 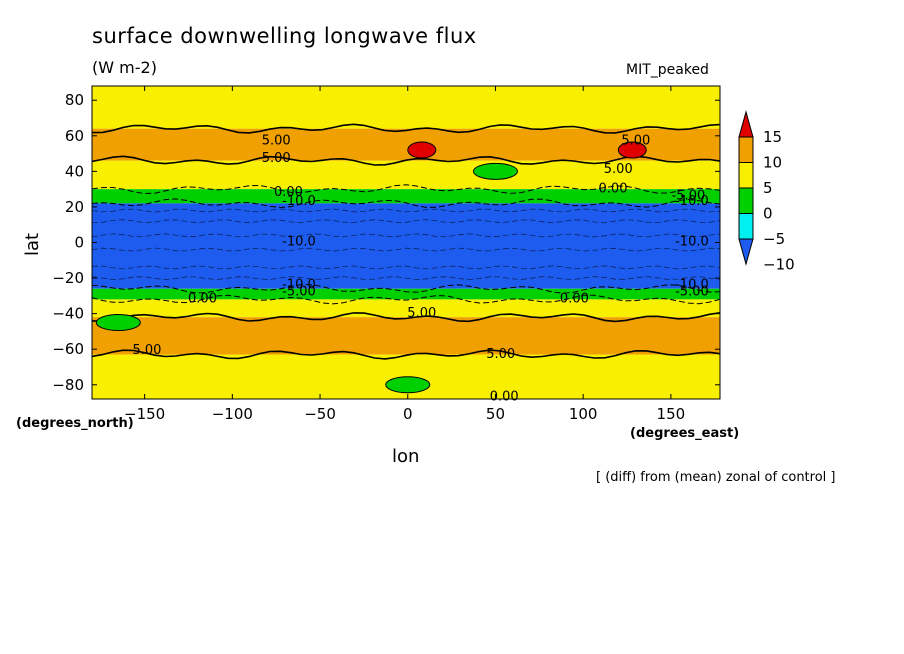 What do you see at coordinates (574, 299) in the screenshot?
I see `contour-label-19: 0.00` at bounding box center [574, 299].